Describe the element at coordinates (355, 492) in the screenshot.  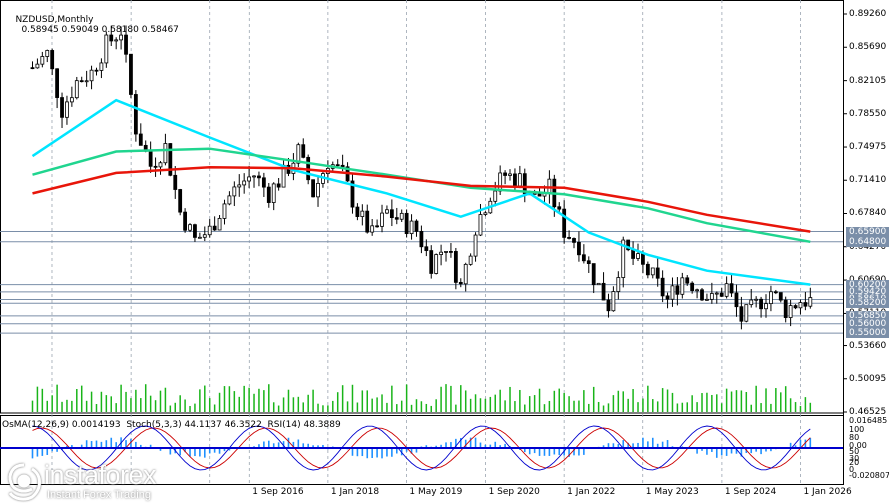
I see `time-axis-label: 1 Jan 2018` at that location.